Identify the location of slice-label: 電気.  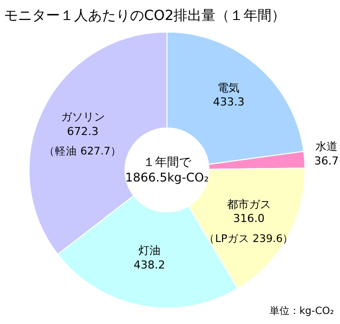
(229, 87).